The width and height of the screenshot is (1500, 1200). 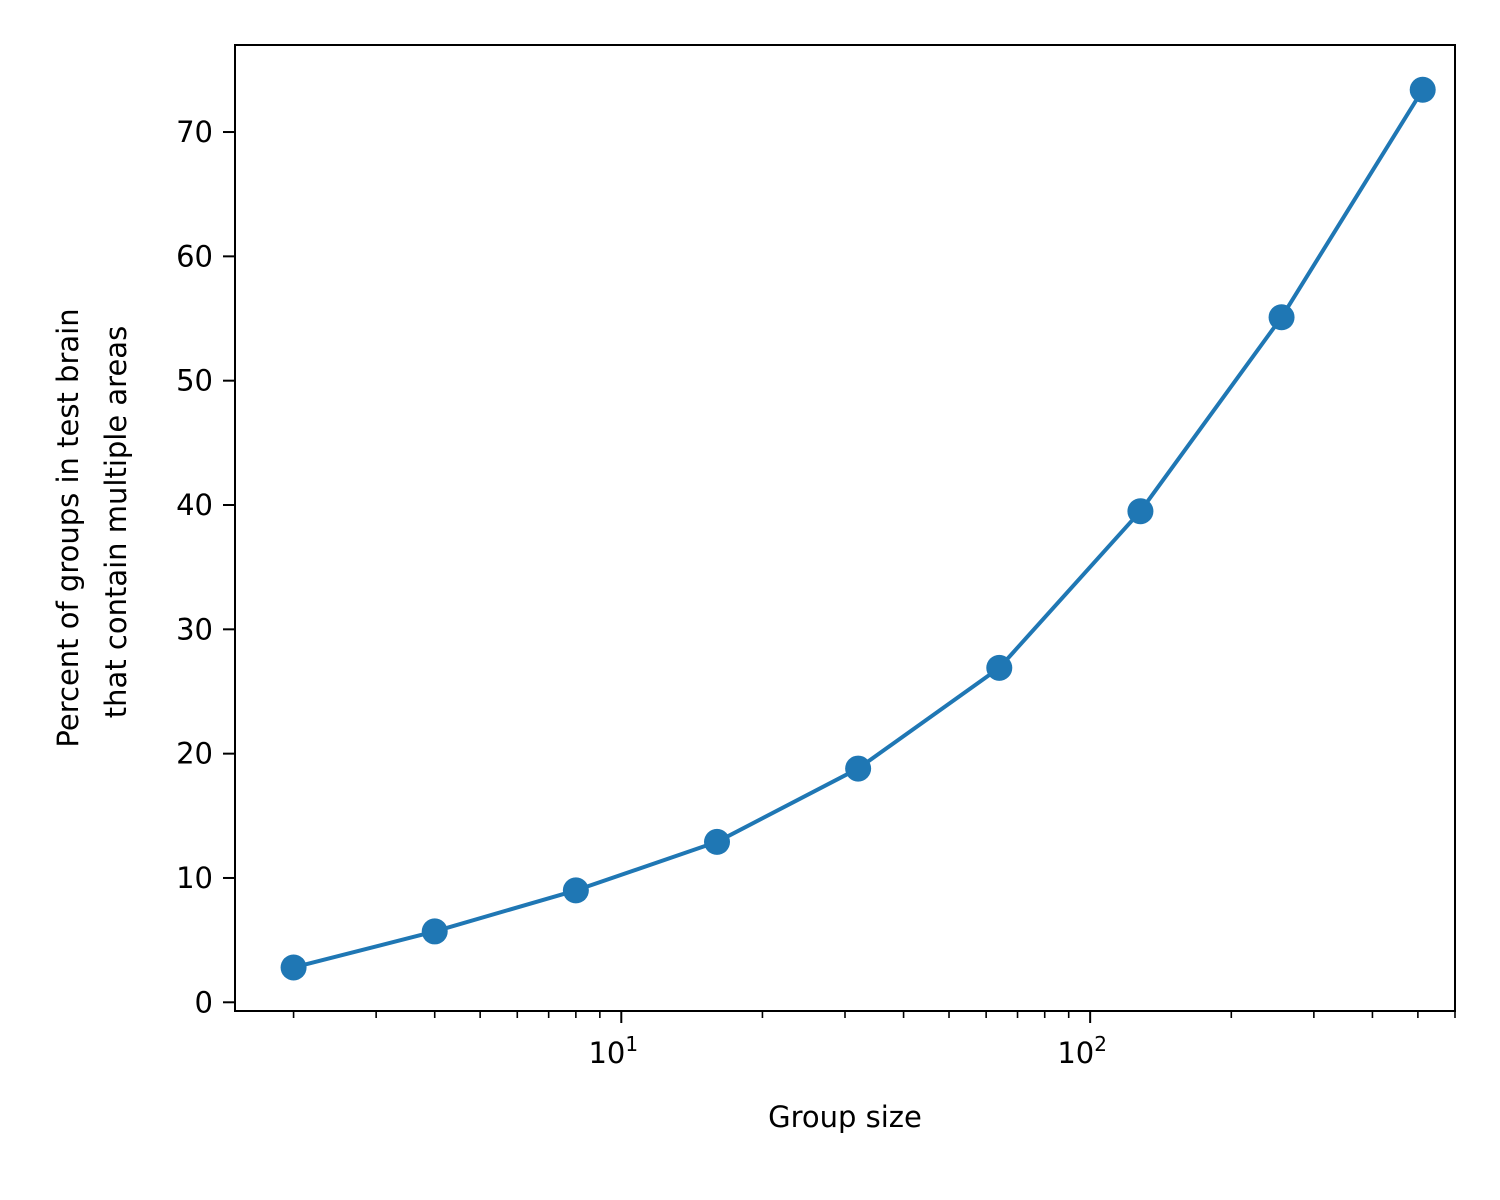 What do you see at coordinates (194, 132) in the screenshot?
I see `y-tick-label: 70` at bounding box center [194, 132].